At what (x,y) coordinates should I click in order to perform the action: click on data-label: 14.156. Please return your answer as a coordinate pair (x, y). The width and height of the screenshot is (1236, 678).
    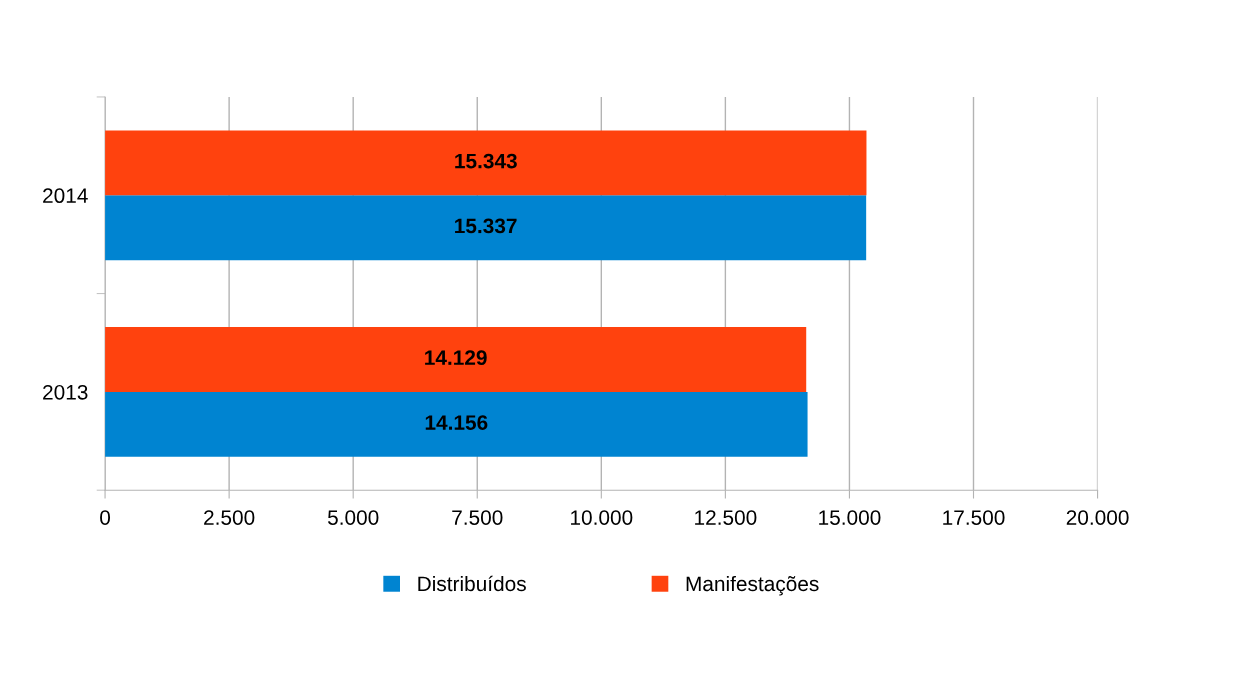
    Looking at the image, I should click on (456, 422).